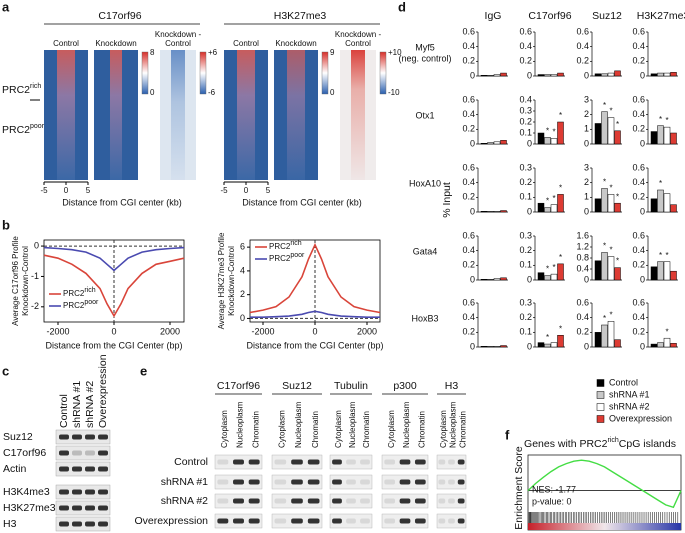 The image size is (685, 533). Describe the element at coordinates (582, 257) in the screenshot. I see `y-tick-label: 0.8` at that location.